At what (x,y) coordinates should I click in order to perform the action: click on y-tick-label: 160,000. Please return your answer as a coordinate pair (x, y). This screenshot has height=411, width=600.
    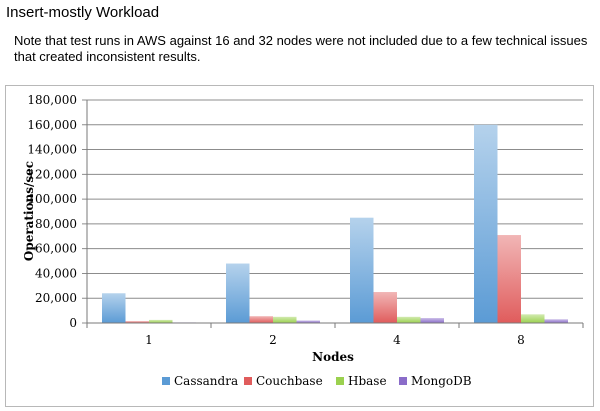
    Looking at the image, I should click on (52, 125).